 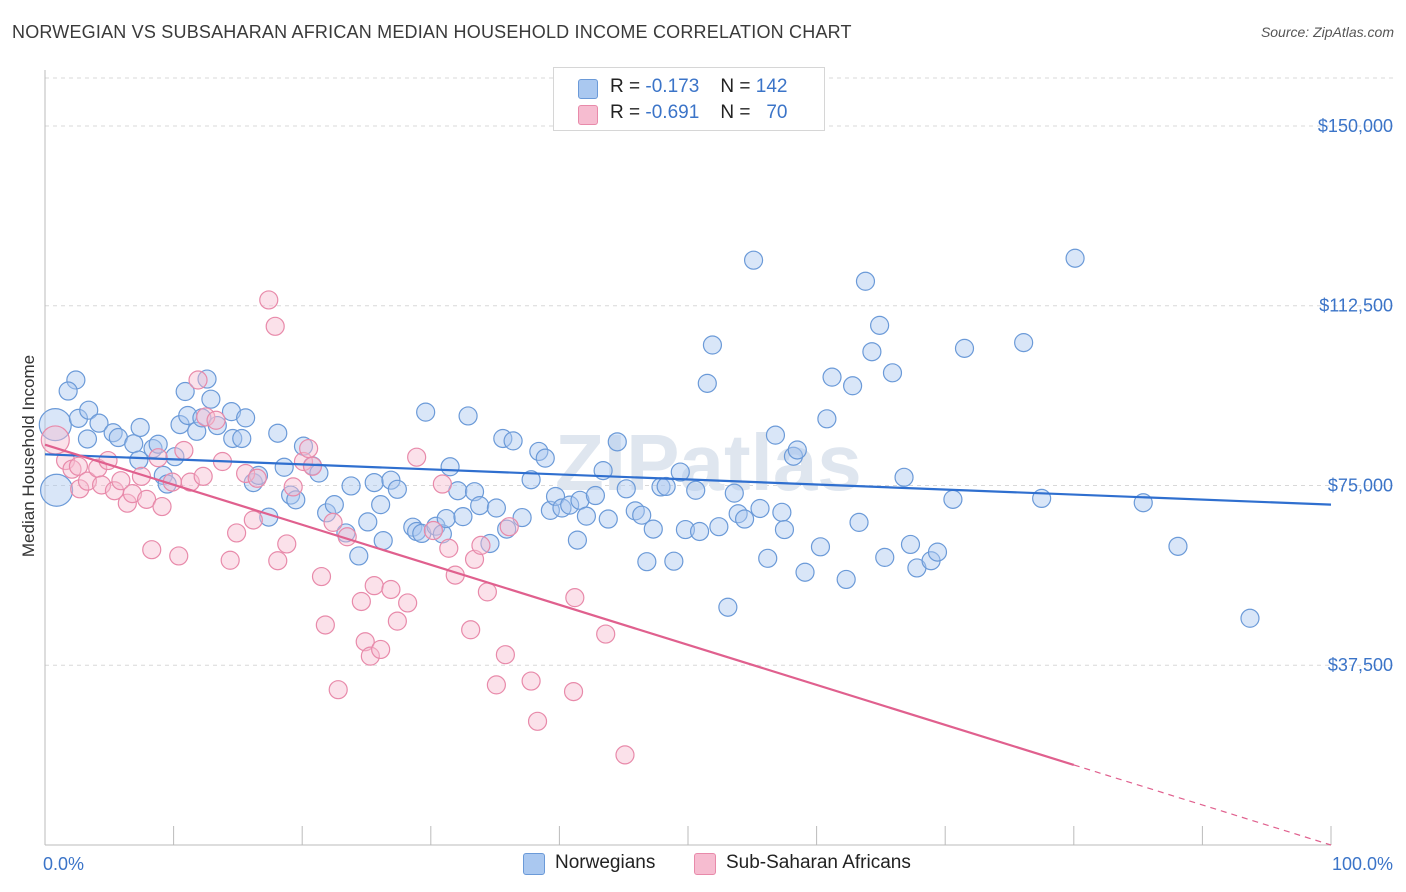 I want to click on n-value: 70, so click(x=777, y=112).